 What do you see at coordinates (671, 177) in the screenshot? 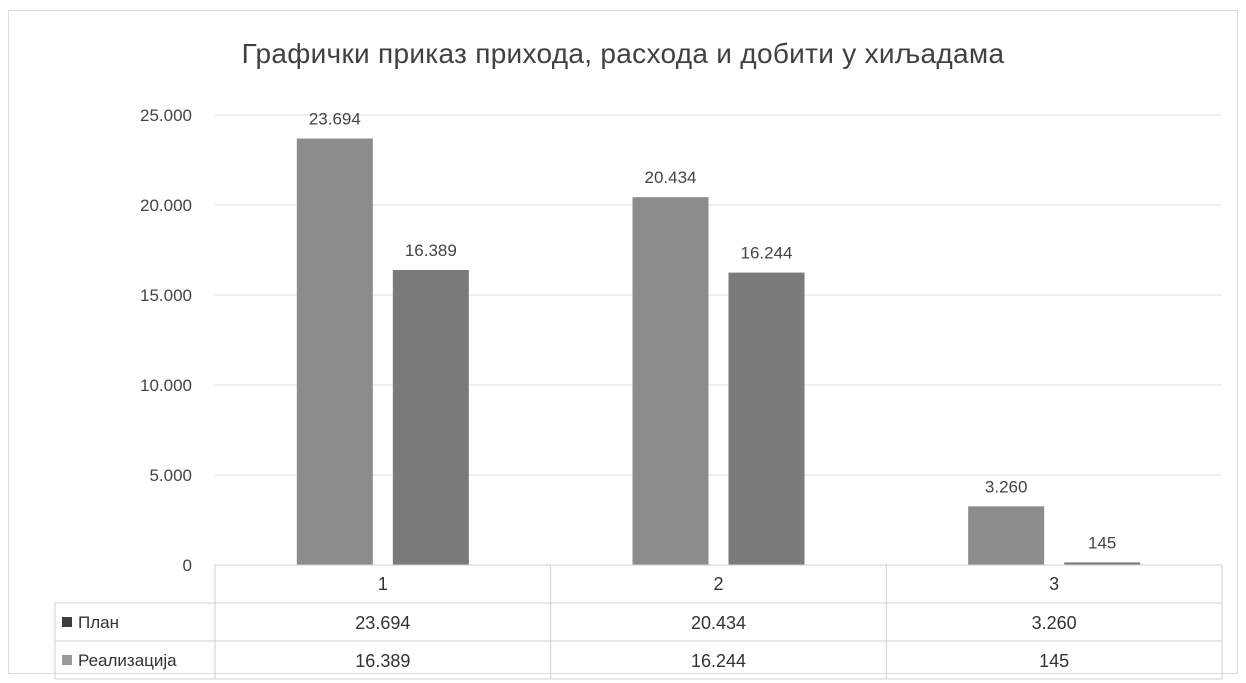
I see `data-label: 20.434` at bounding box center [671, 177].